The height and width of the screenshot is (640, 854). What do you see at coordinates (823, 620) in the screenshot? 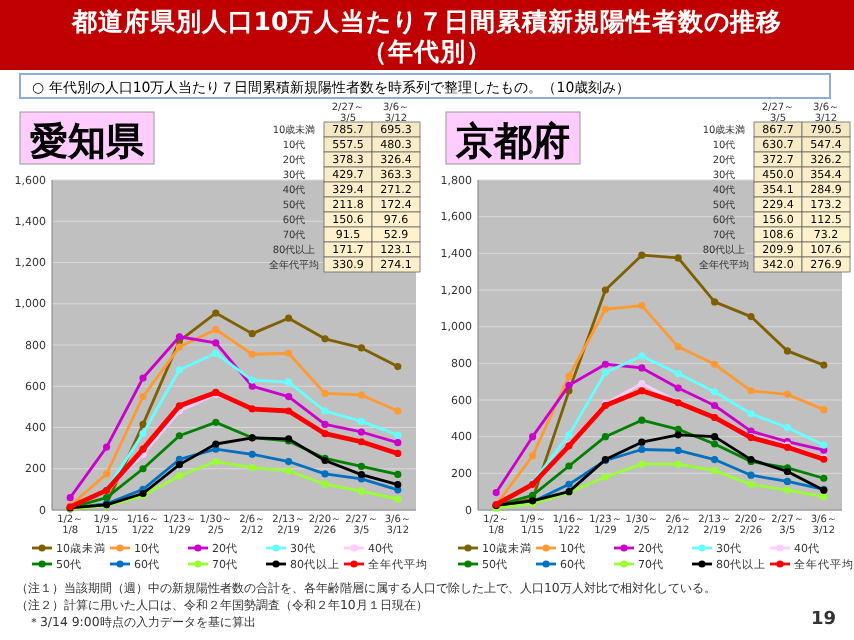
I see `text: 19` at bounding box center [823, 620].